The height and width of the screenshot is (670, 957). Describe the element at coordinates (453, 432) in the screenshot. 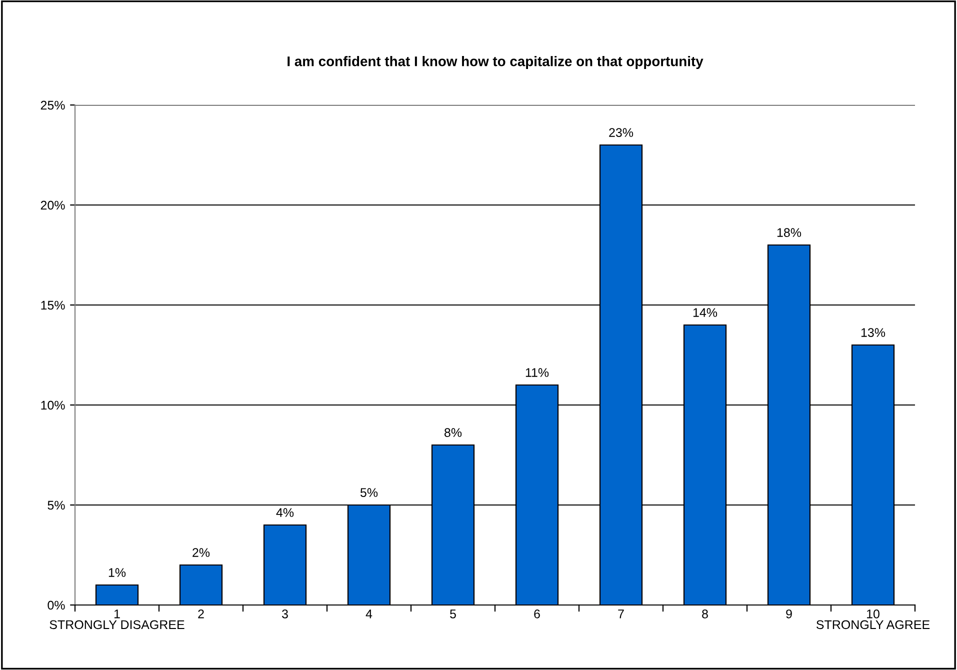

I see `data-label: 8%` at that location.